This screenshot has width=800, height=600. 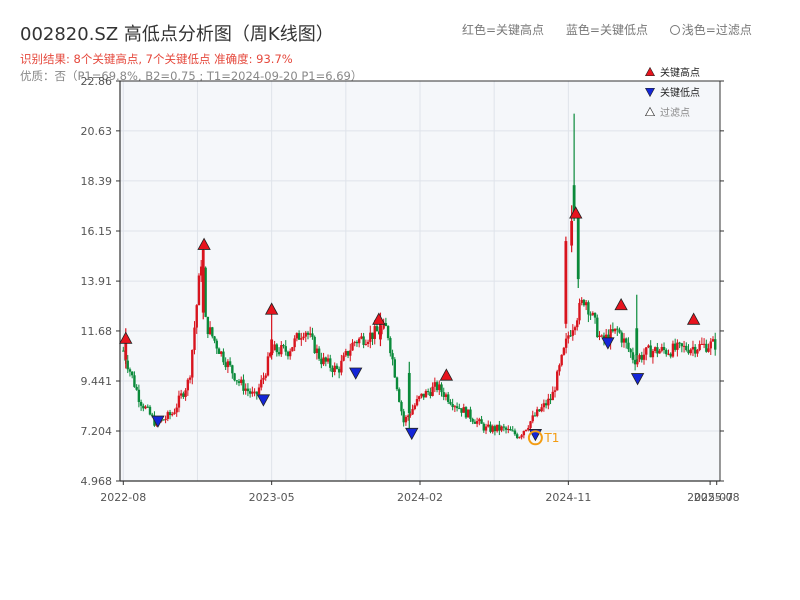 What do you see at coordinates (156, 59) in the screenshot?
I see `recognition-summary: 识别结果: 8个关键高点, 7个关键低点 准确度: 93.7%` at bounding box center [156, 59].